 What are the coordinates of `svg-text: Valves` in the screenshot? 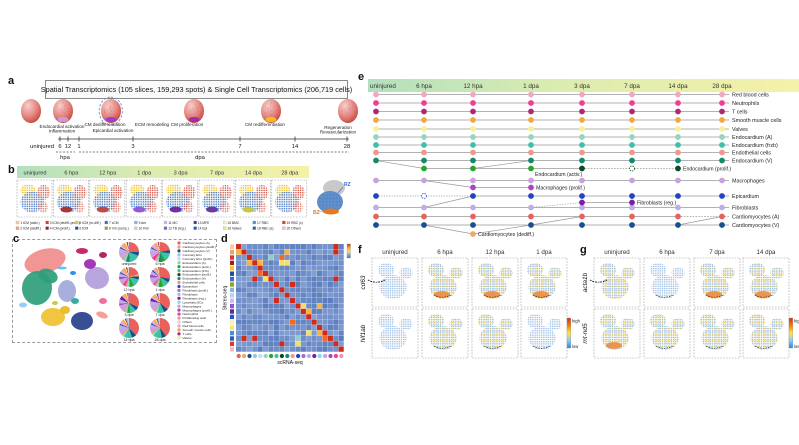 It's located at (740, 130).